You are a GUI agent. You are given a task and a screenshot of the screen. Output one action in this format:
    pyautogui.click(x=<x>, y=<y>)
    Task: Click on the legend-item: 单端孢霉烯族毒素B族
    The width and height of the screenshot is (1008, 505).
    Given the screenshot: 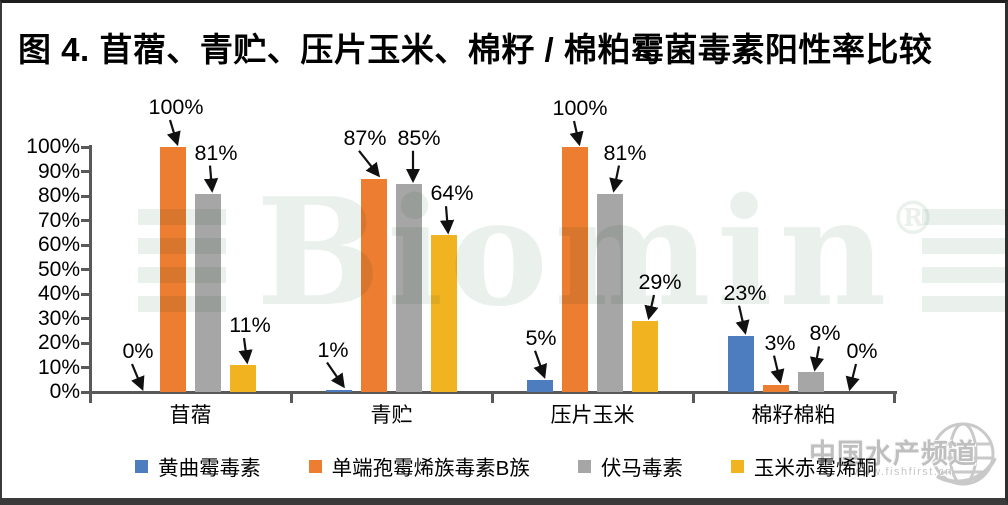 What is the action you would take?
    pyautogui.click(x=419, y=466)
    